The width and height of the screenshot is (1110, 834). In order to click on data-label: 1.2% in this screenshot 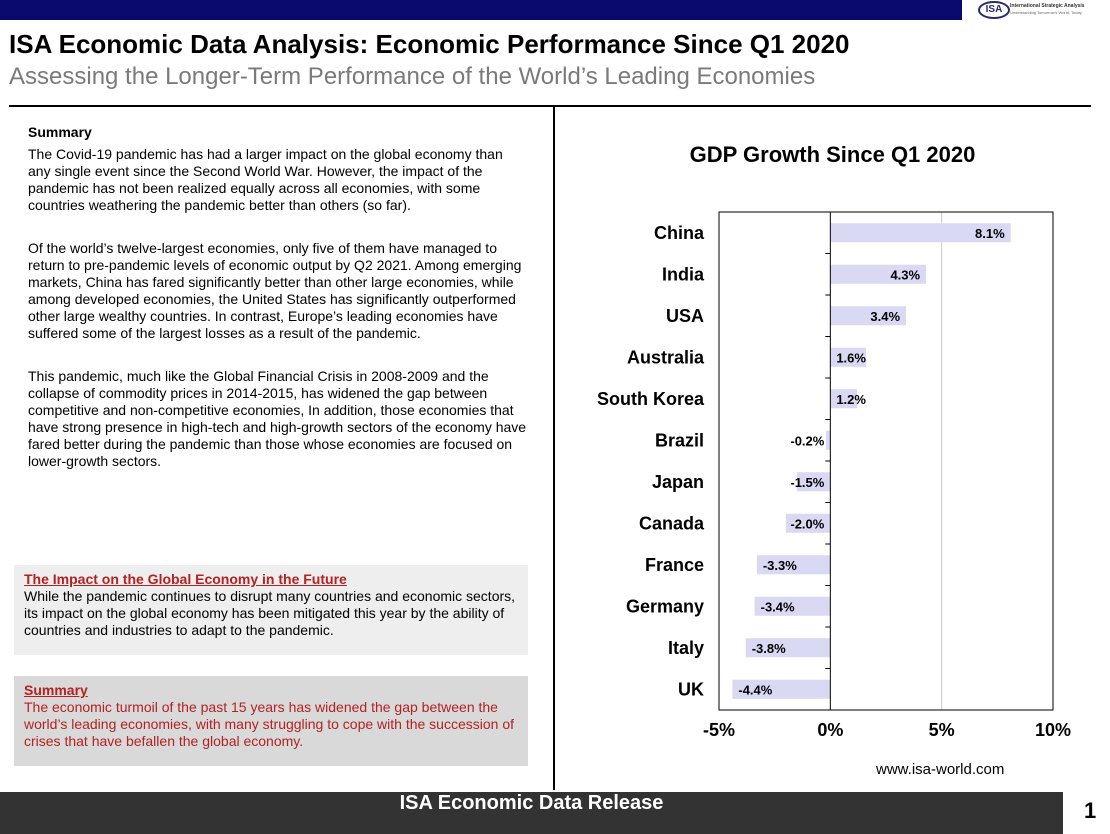, I will do `click(851, 399)`.